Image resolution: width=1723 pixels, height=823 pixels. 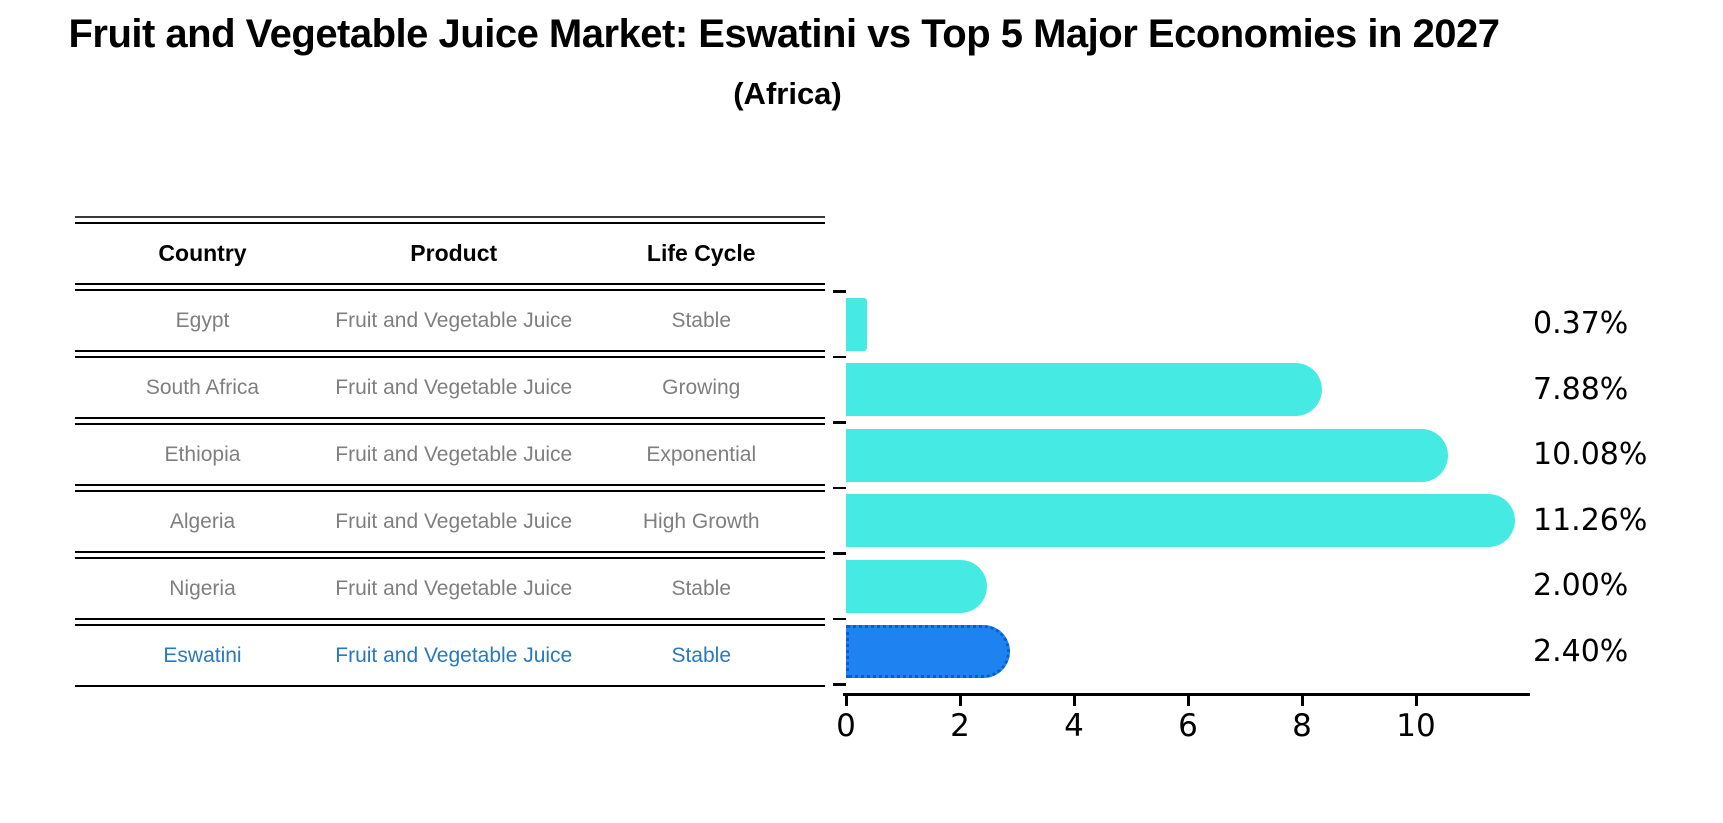 I want to click on x-tick-label-2: 2, so click(x=960, y=726).